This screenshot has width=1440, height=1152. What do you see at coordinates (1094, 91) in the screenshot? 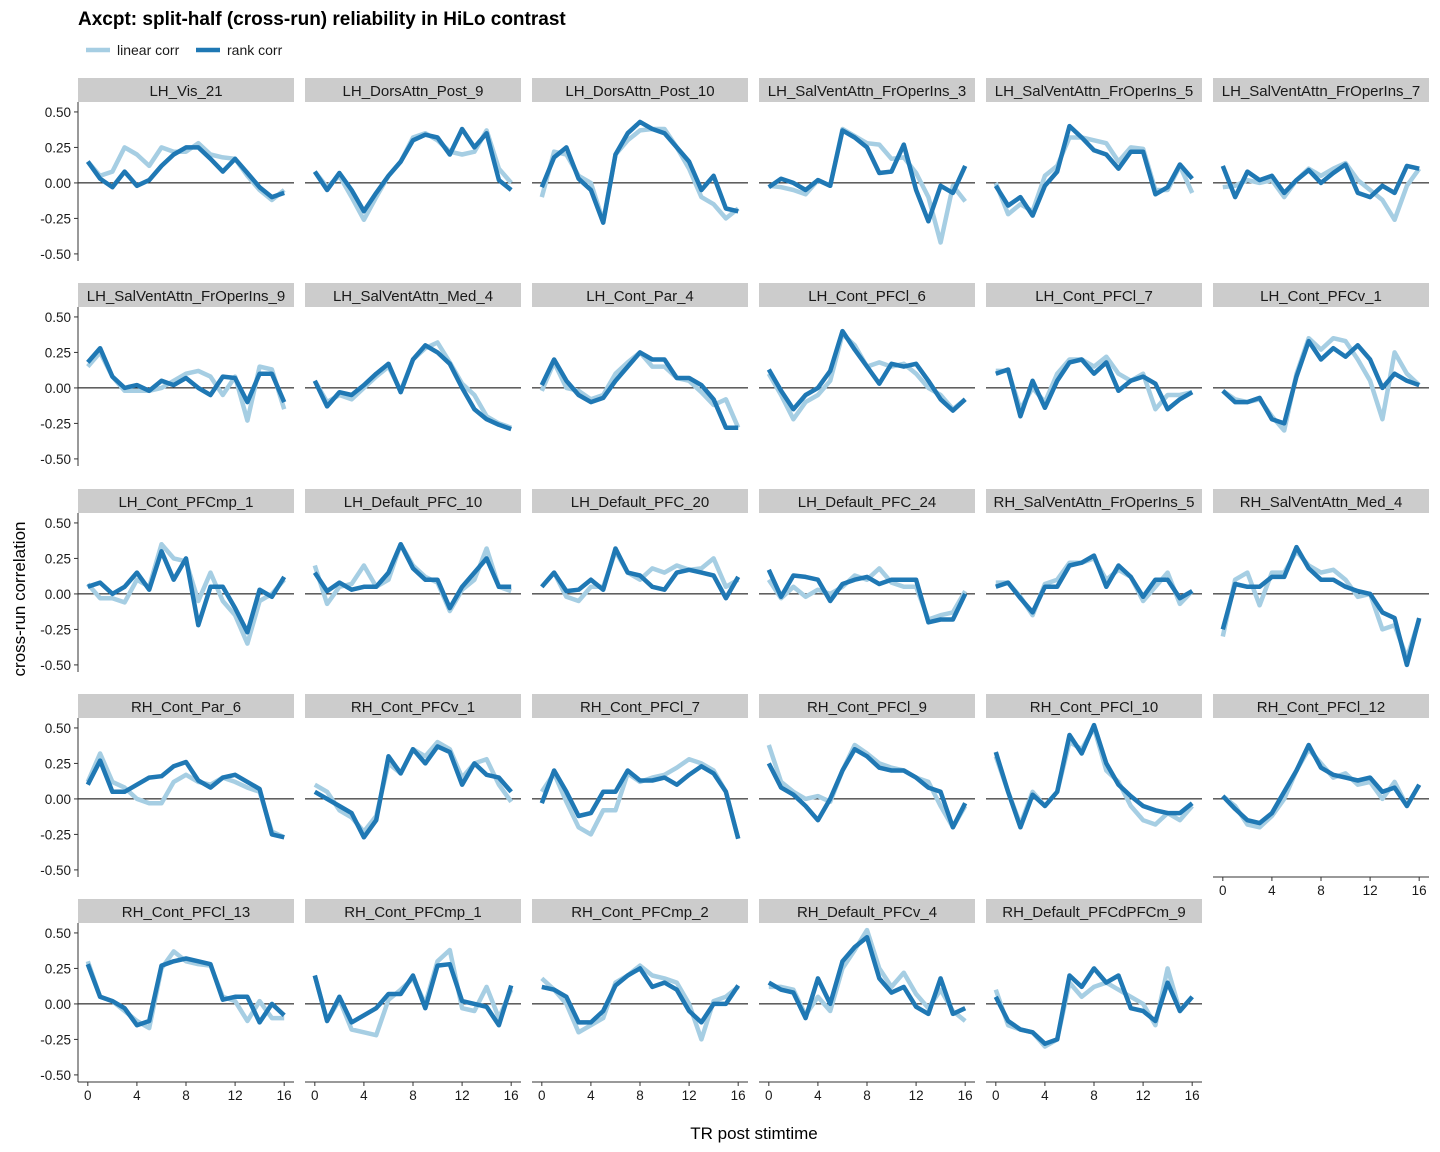
I see `facet-strip-label: LH_SalVentAttn_FrOperIns_5` at bounding box center [1094, 91].